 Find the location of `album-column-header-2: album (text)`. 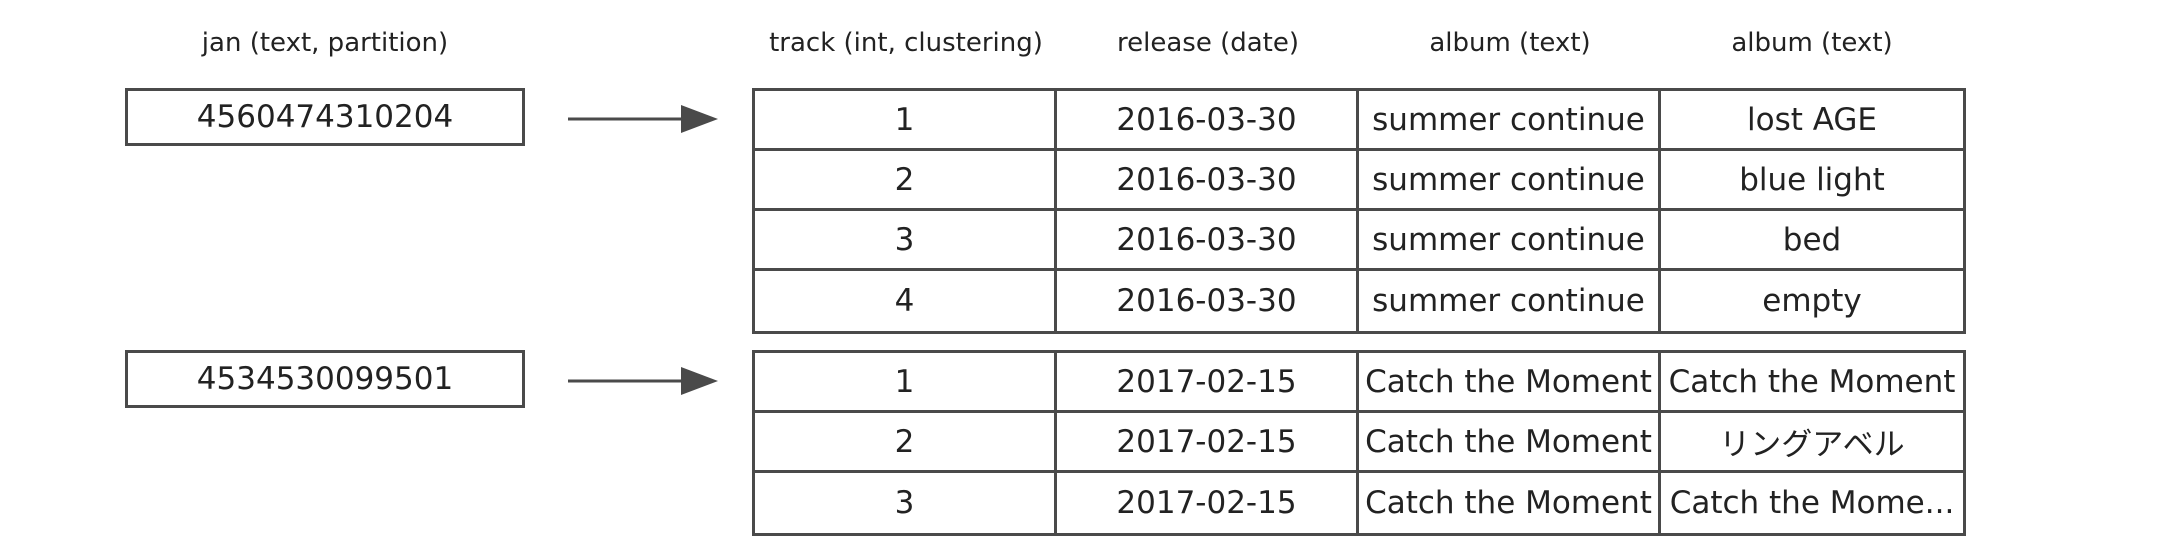

album-column-header-2: album (text) is located at coordinates (1812, 43).